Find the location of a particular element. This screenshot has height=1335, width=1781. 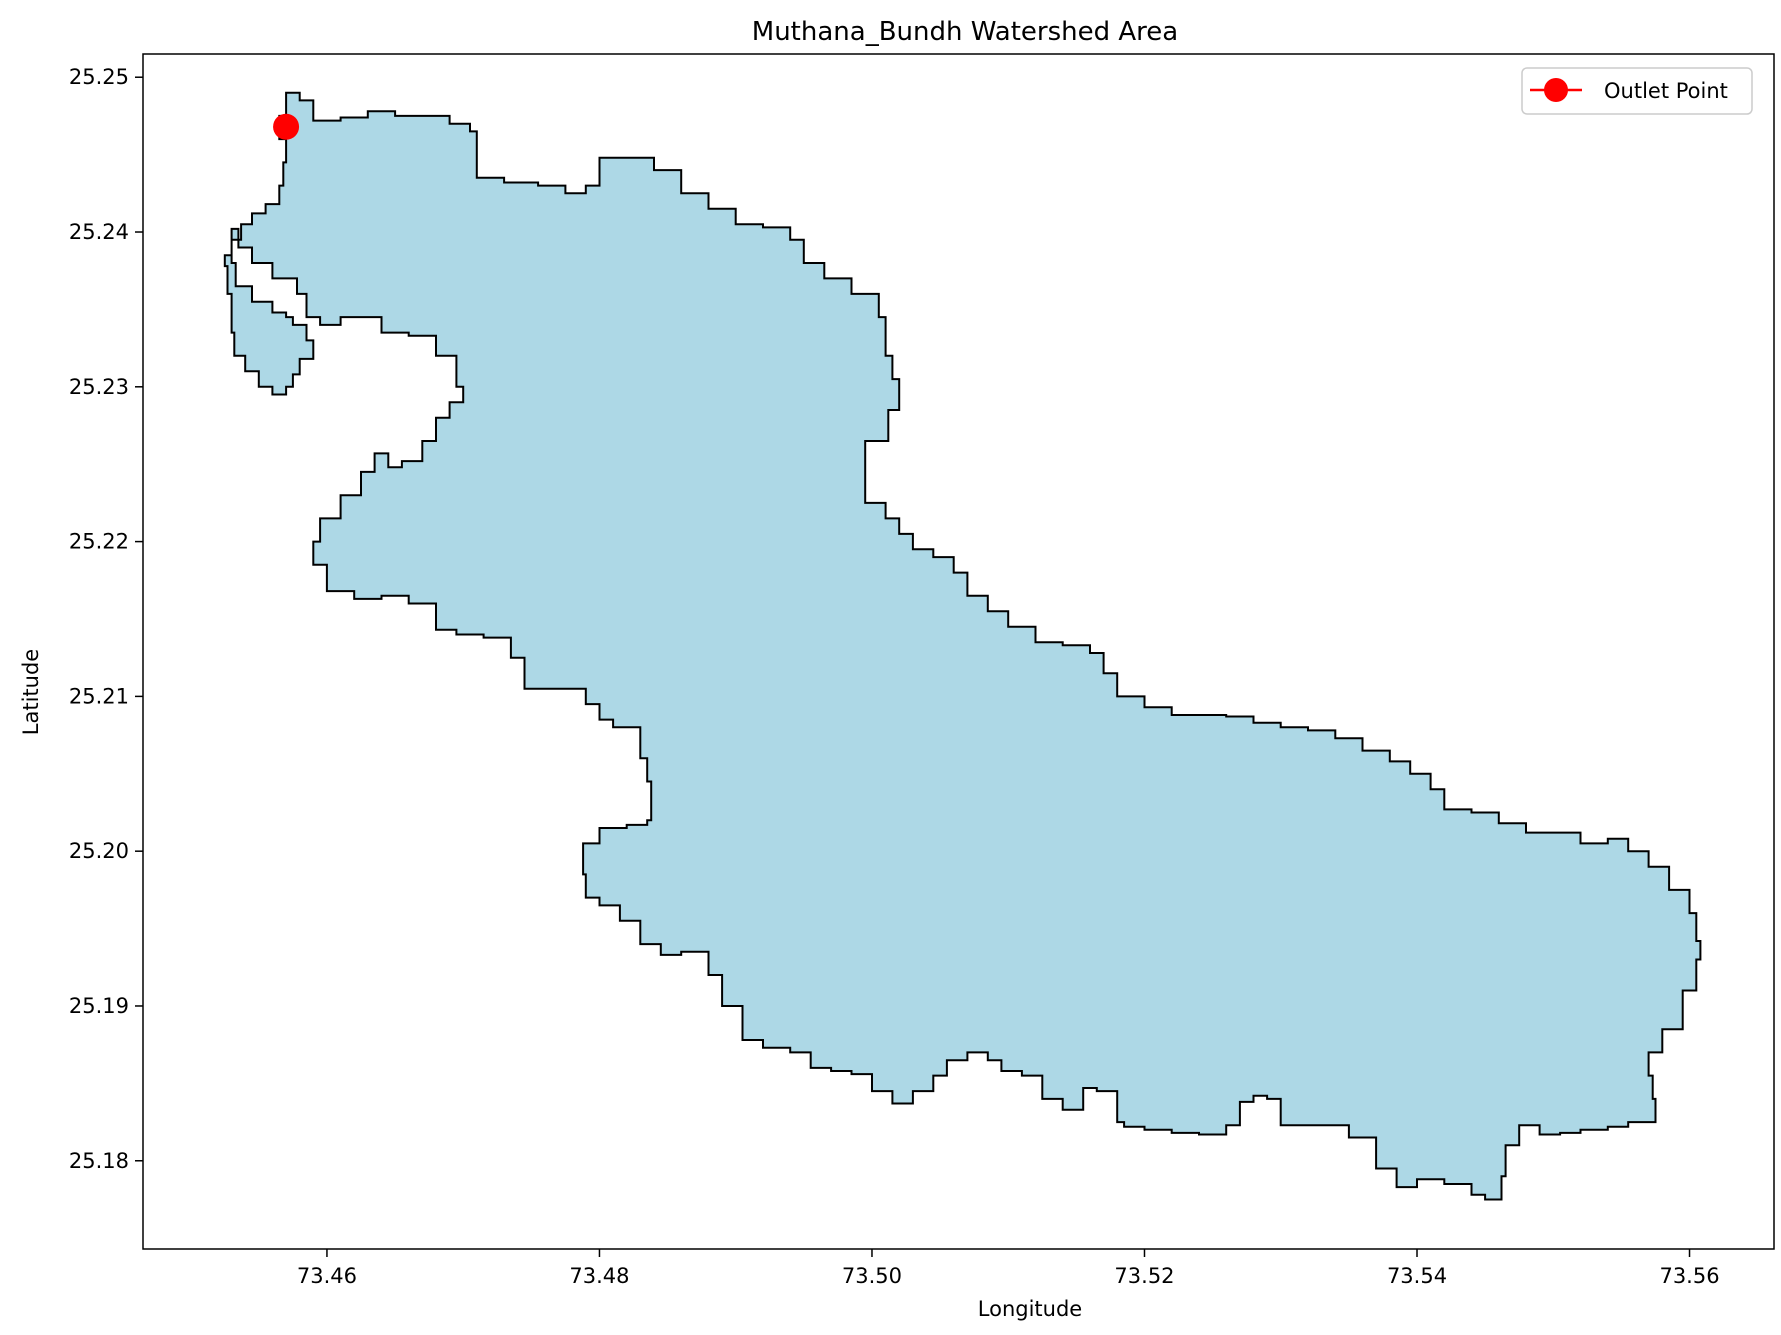

y-axis-label: Latitude is located at coordinates (31, 692).